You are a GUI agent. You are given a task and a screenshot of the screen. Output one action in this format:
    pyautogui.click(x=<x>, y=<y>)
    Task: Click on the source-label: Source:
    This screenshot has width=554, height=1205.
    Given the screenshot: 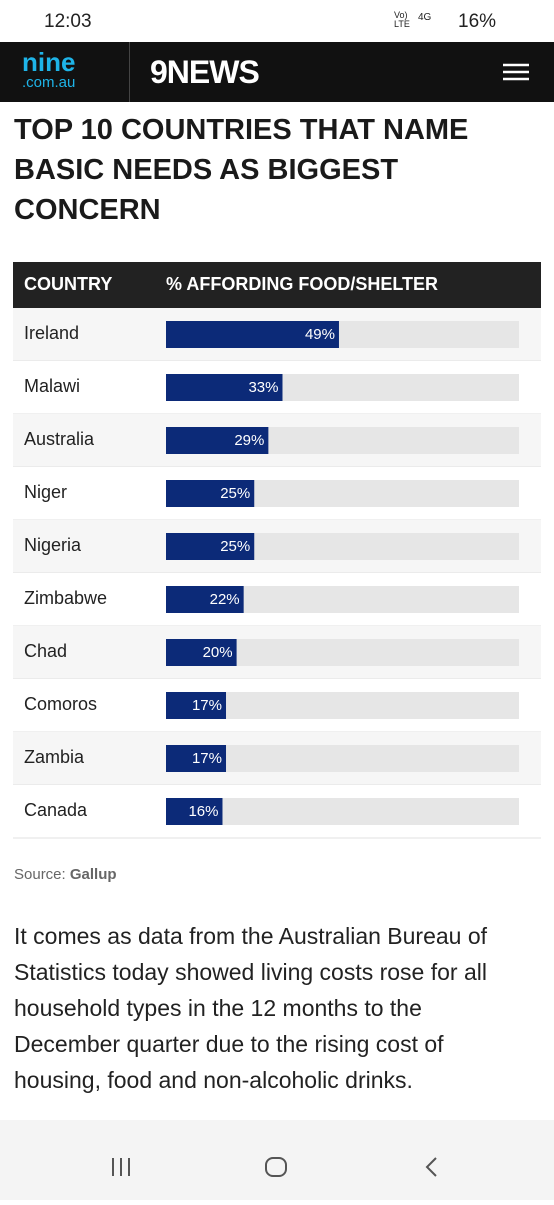 What is the action you would take?
    pyautogui.click(x=40, y=874)
    